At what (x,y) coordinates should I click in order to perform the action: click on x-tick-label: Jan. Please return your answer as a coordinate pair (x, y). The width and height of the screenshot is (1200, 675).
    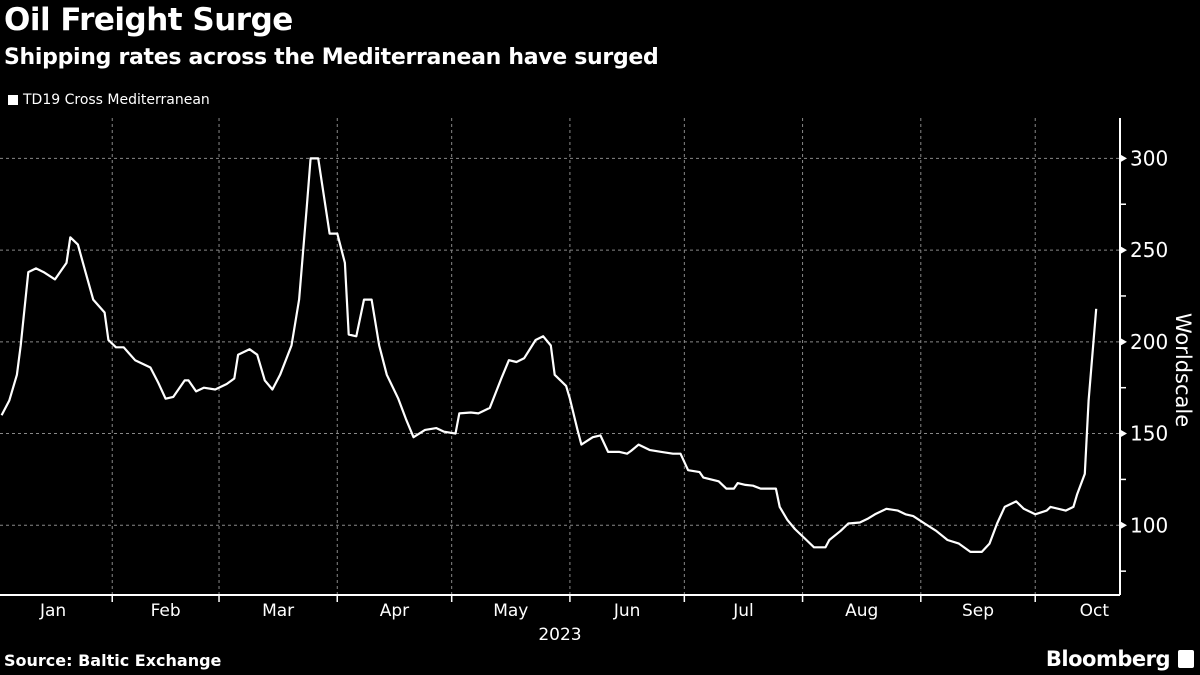
    Looking at the image, I should click on (52, 611).